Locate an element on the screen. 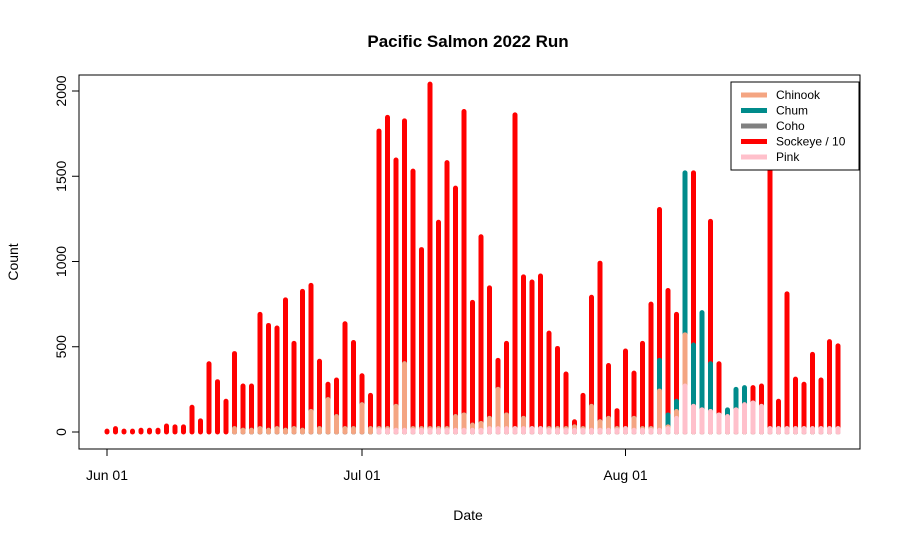 The image size is (900, 544). y-tick-label: 500 is located at coordinates (61, 347).